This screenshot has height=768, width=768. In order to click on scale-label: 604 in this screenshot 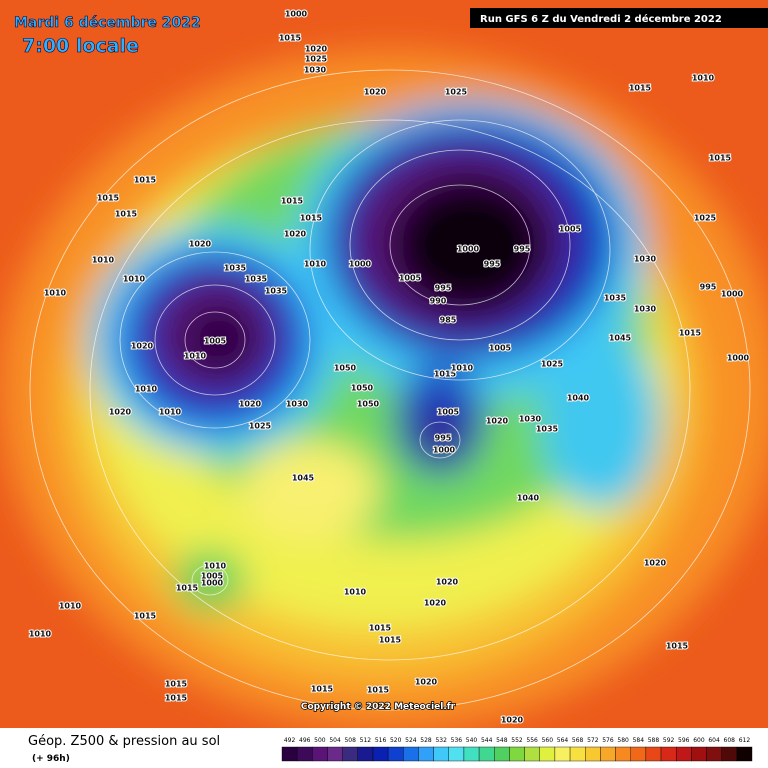, I will do `click(714, 740)`.